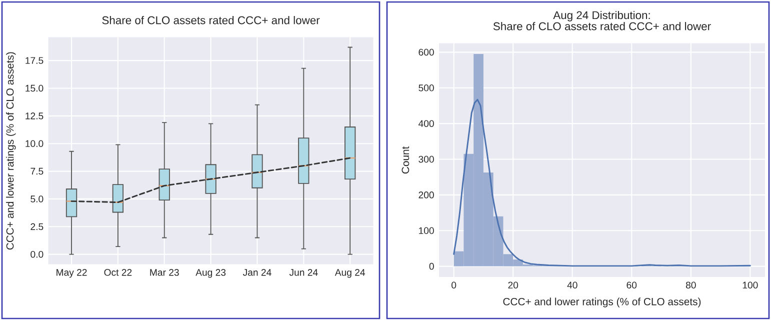 This screenshot has width=771, height=322. What do you see at coordinates (11, 151) in the screenshot?
I see `y-axis-title: CCC+ and lower ratings (% of CLO assets)` at bounding box center [11, 151].